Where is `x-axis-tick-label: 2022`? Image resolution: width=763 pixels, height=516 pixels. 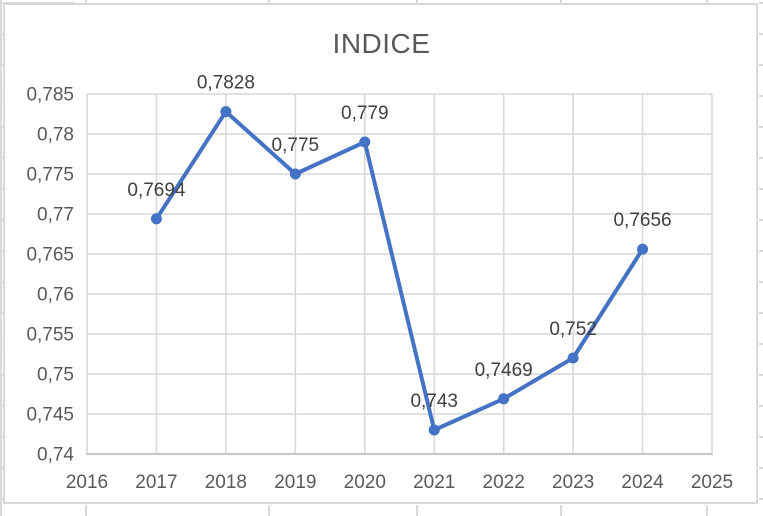 x-axis-tick-label: 2022 is located at coordinates (504, 482).